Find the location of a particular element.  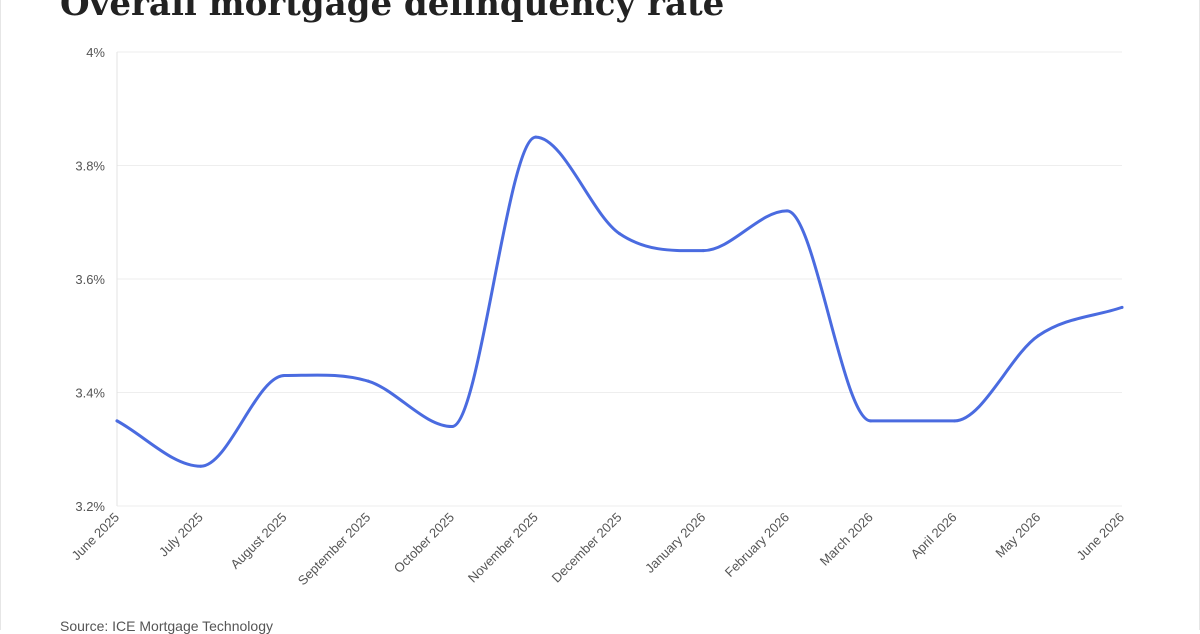

x-tick-label: February 2026 is located at coordinates (757, 545).